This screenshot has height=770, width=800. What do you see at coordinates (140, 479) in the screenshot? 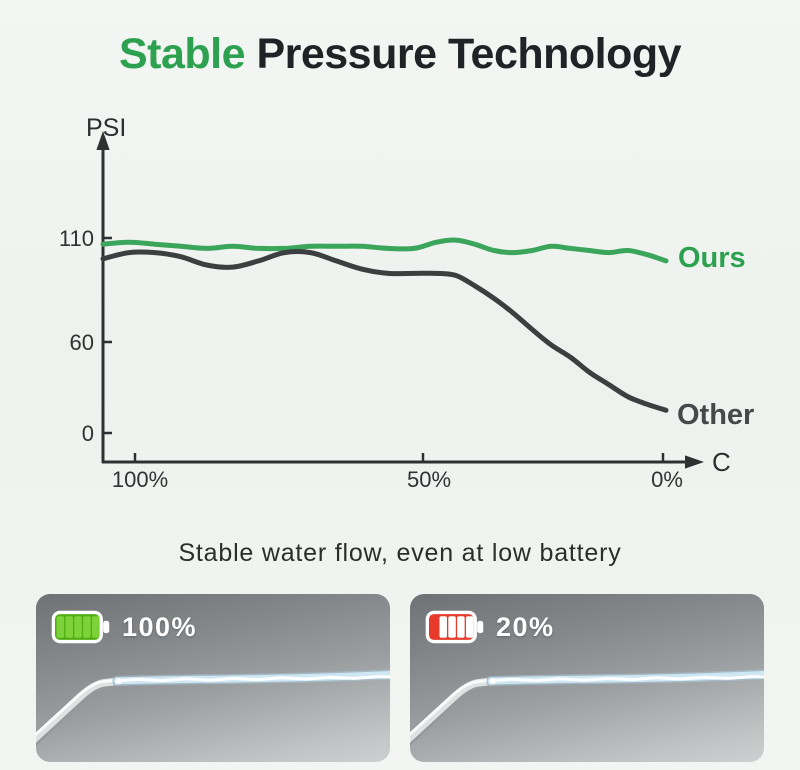
I see `x-tick-100: 100%` at bounding box center [140, 479].